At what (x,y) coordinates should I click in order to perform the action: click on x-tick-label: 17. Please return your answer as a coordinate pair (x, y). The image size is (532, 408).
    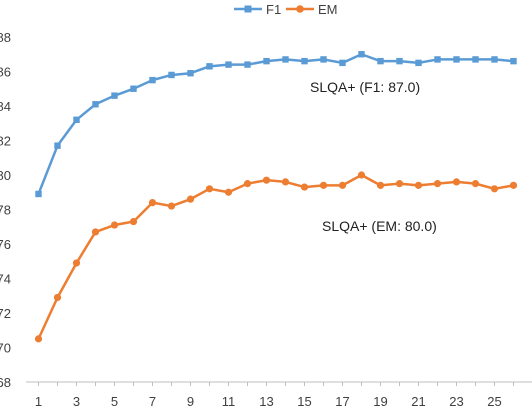
    Looking at the image, I should click on (342, 401).